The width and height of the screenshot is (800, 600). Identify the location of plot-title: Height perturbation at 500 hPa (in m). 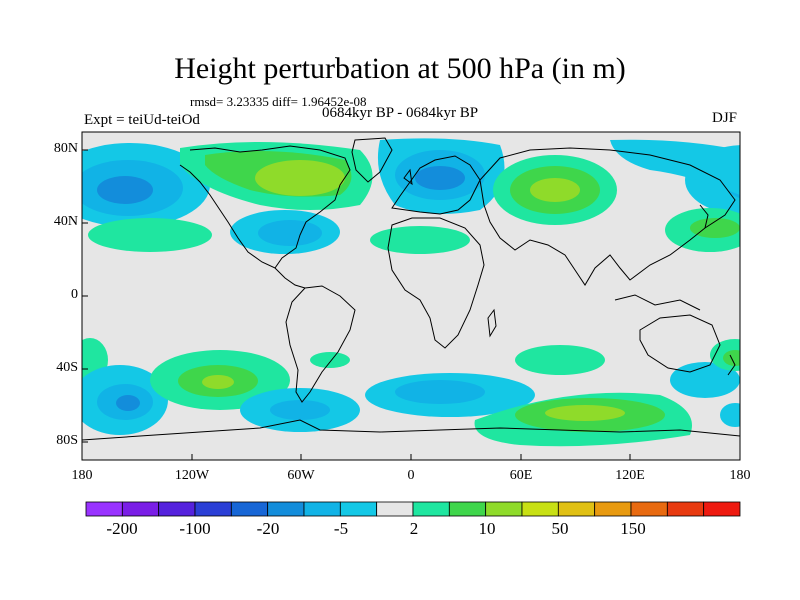
(400, 68).